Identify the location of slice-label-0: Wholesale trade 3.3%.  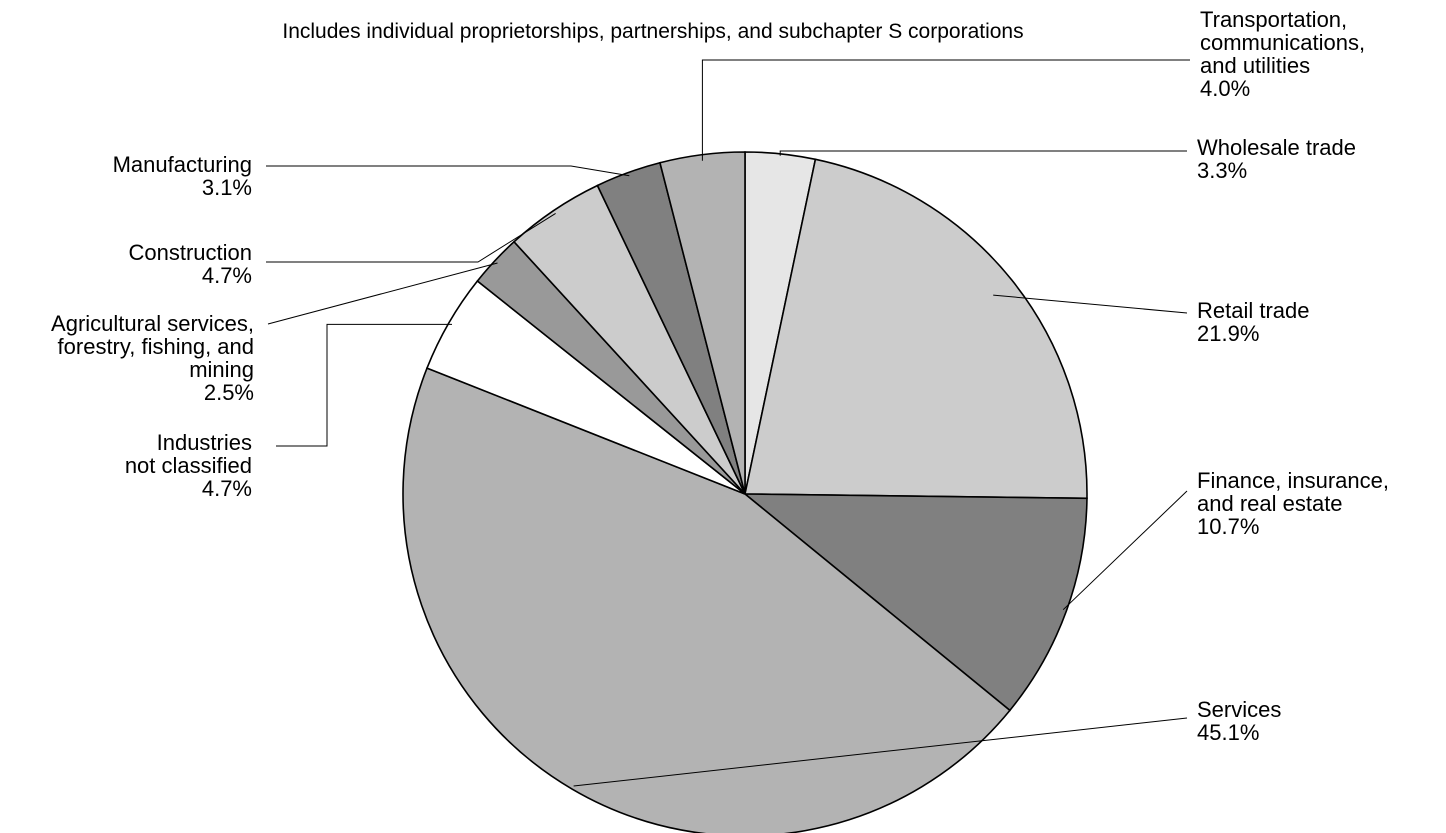
(1276, 159).